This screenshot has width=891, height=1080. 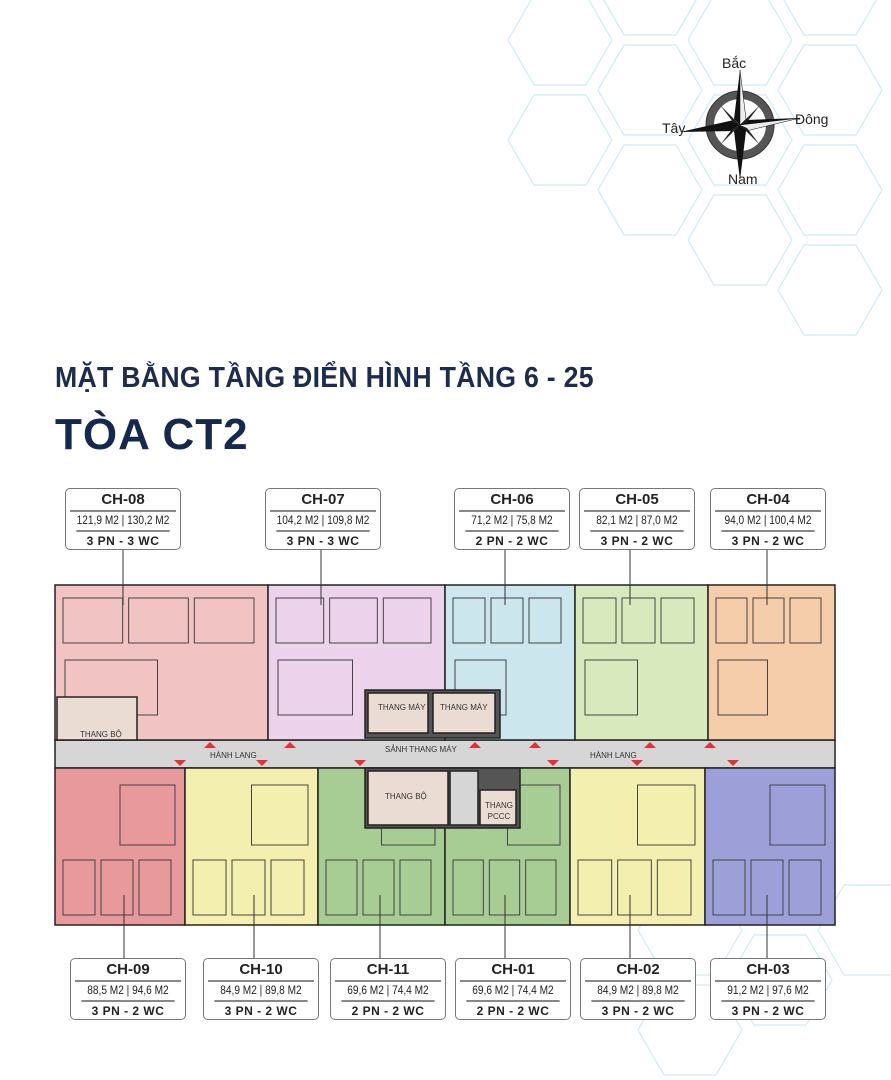 What do you see at coordinates (323, 522) in the screenshot?
I see `unit-area: 104,2 M2 | 109,8 M2` at bounding box center [323, 522].